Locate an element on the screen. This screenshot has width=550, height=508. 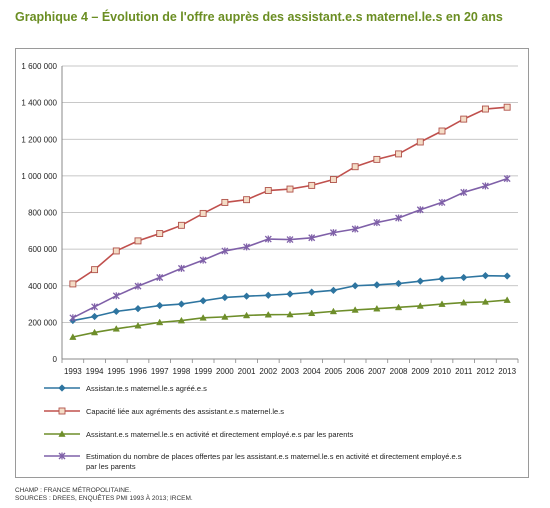
x-tick-label: 2006 is located at coordinates (355, 371).